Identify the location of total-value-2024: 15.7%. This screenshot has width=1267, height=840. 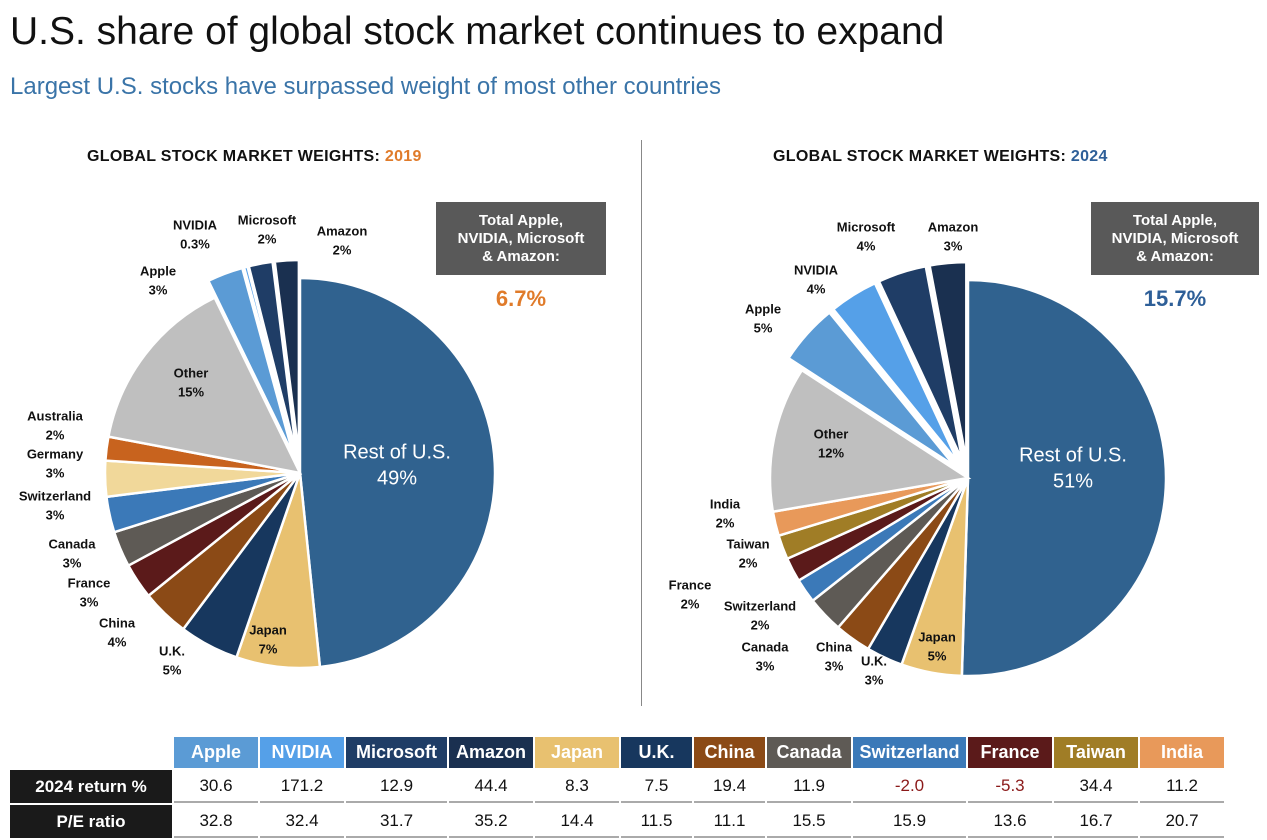
(1175, 298).